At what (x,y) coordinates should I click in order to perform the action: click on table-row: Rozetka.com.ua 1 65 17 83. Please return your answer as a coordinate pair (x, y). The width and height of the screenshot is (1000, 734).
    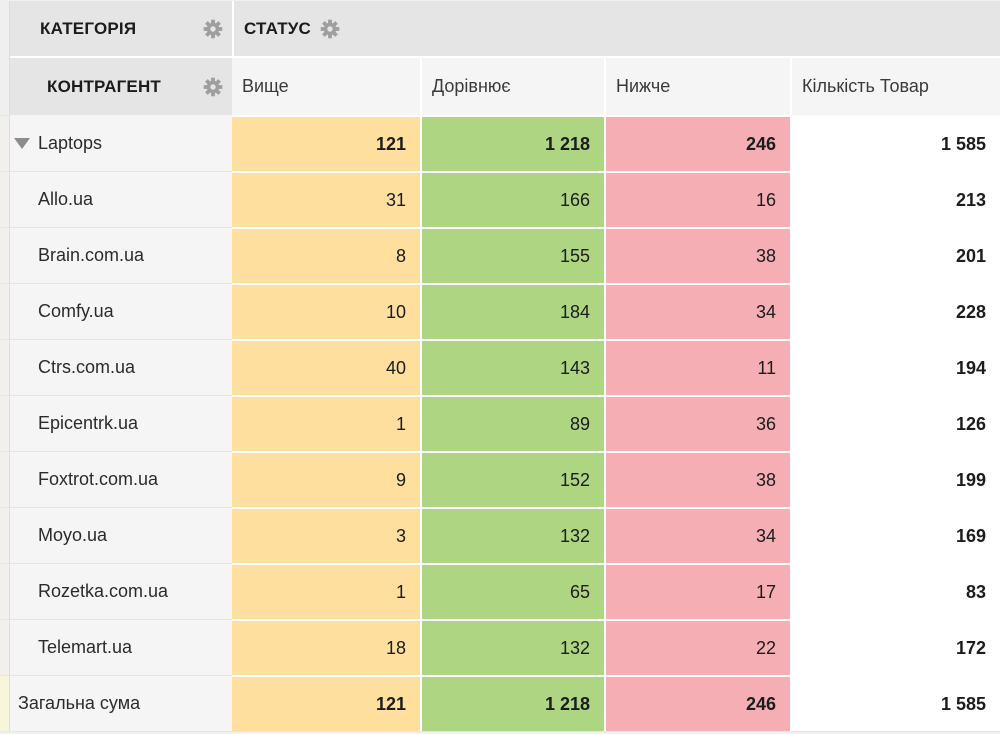
    Looking at the image, I should click on (500, 591).